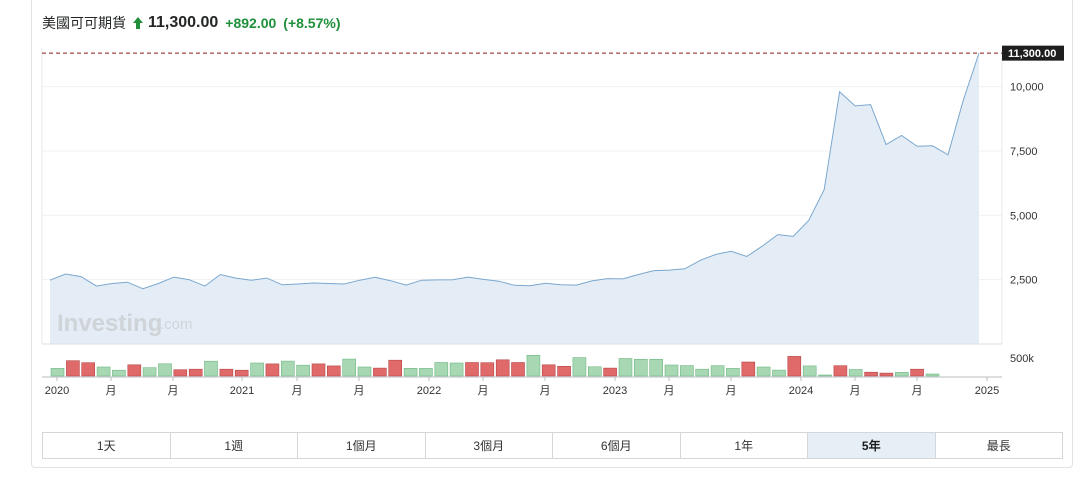 The image size is (1074, 479). Describe the element at coordinates (362, 445) in the screenshot. I see `range-1m-button: 1個月` at that location.